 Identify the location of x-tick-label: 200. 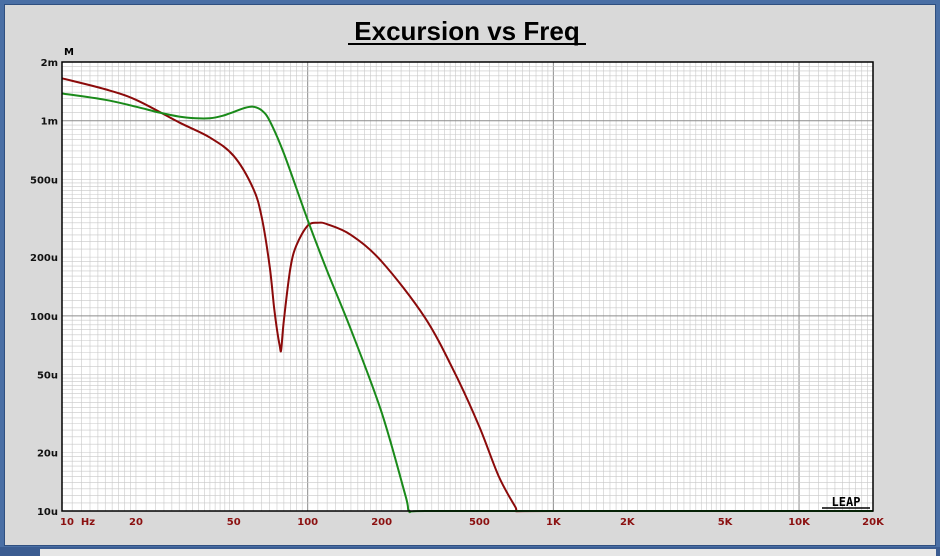
(381, 522).